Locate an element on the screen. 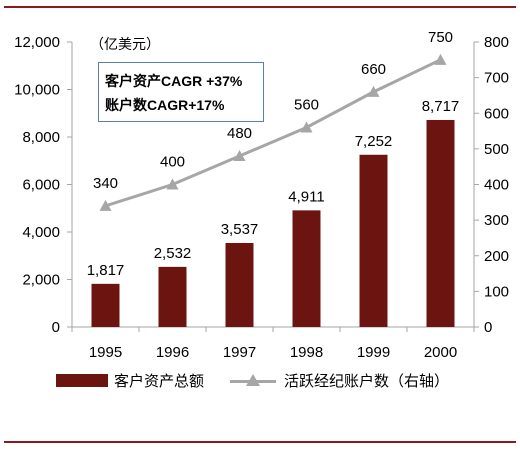 The height and width of the screenshot is (449, 520). line-value-label: 560 is located at coordinates (306, 105).